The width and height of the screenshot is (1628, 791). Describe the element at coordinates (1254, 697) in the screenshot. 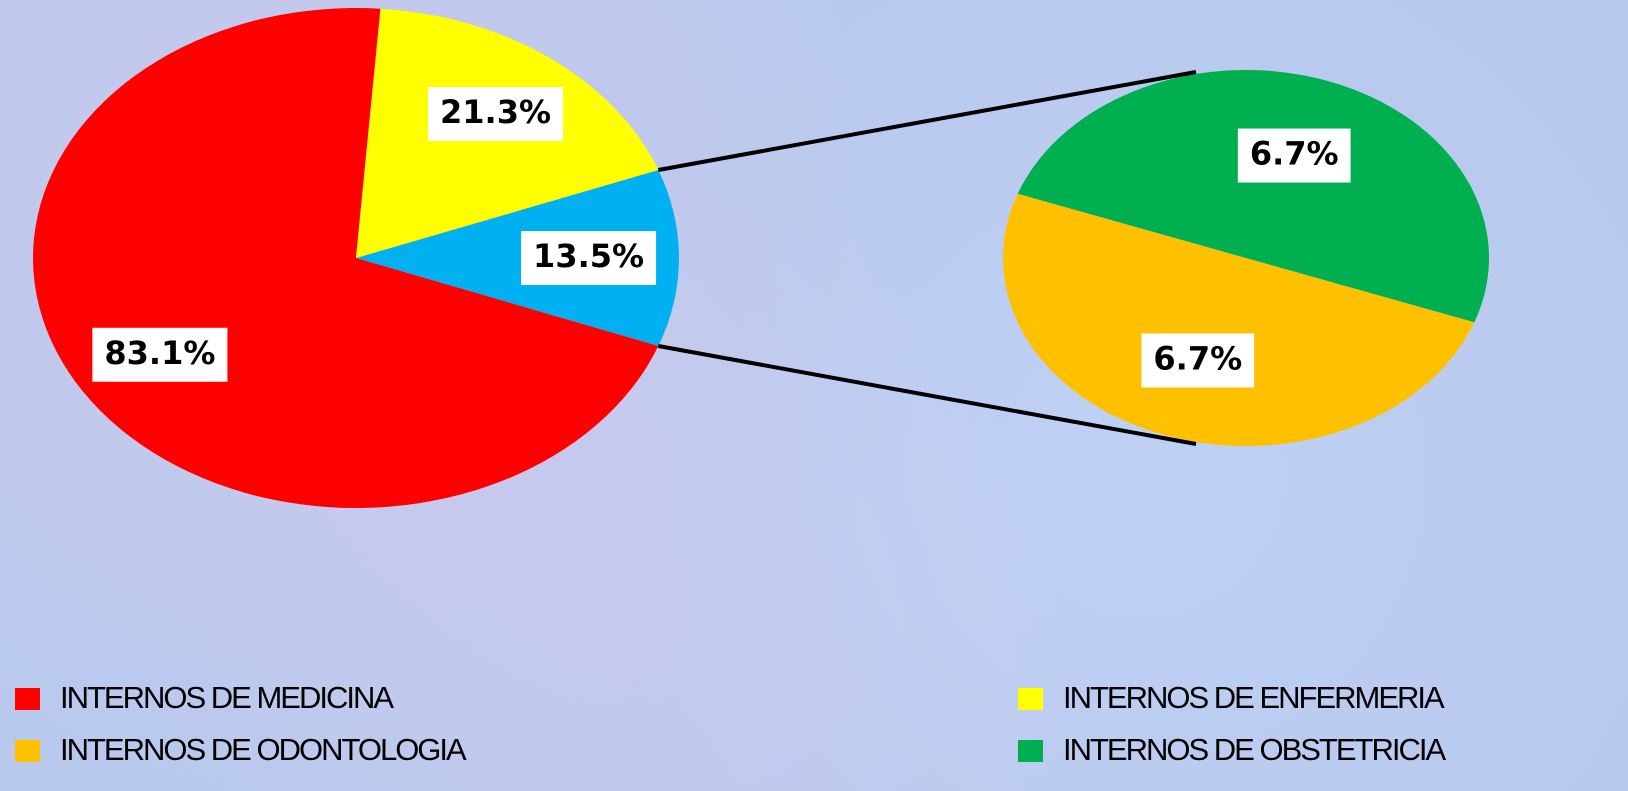

I see `legend-label: INTERNOS DE ENFERMERIA` at that location.